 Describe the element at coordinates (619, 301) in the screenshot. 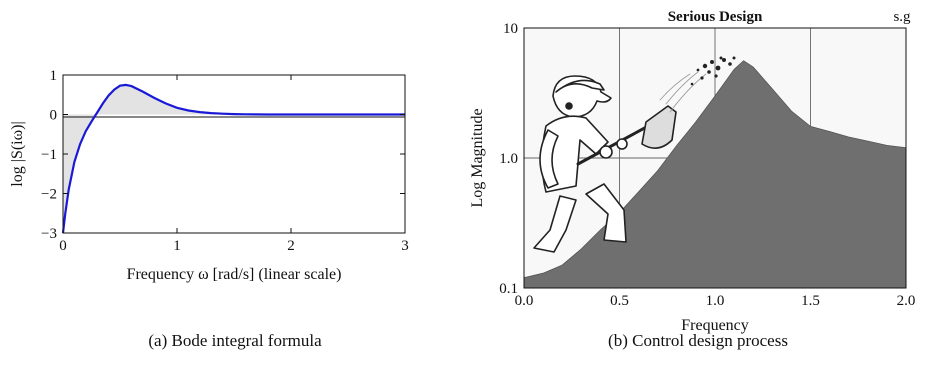

I see `x-tick-label: 0.5` at that location.